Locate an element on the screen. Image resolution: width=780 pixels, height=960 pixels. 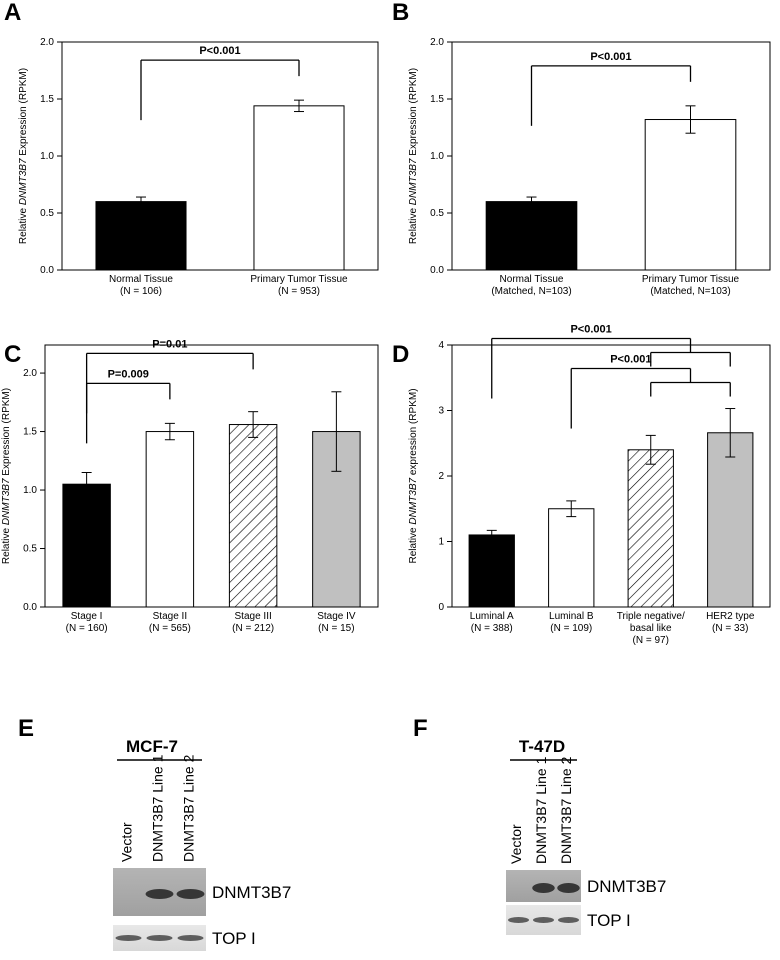
plot-frame is located at coordinates (211, 476).